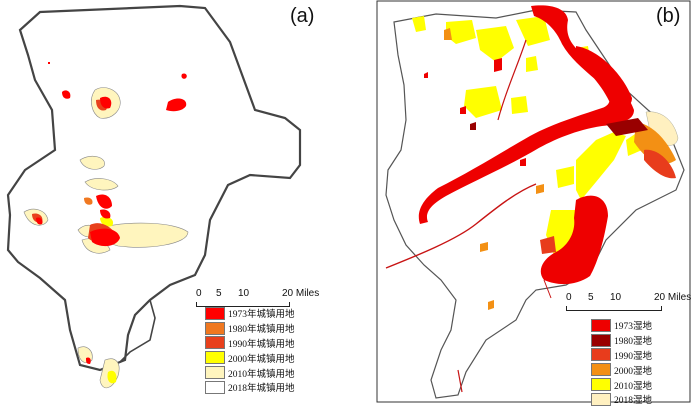 This screenshot has height=407, width=691. I want to click on legend-item: 2000年城镇用地, so click(250, 357).